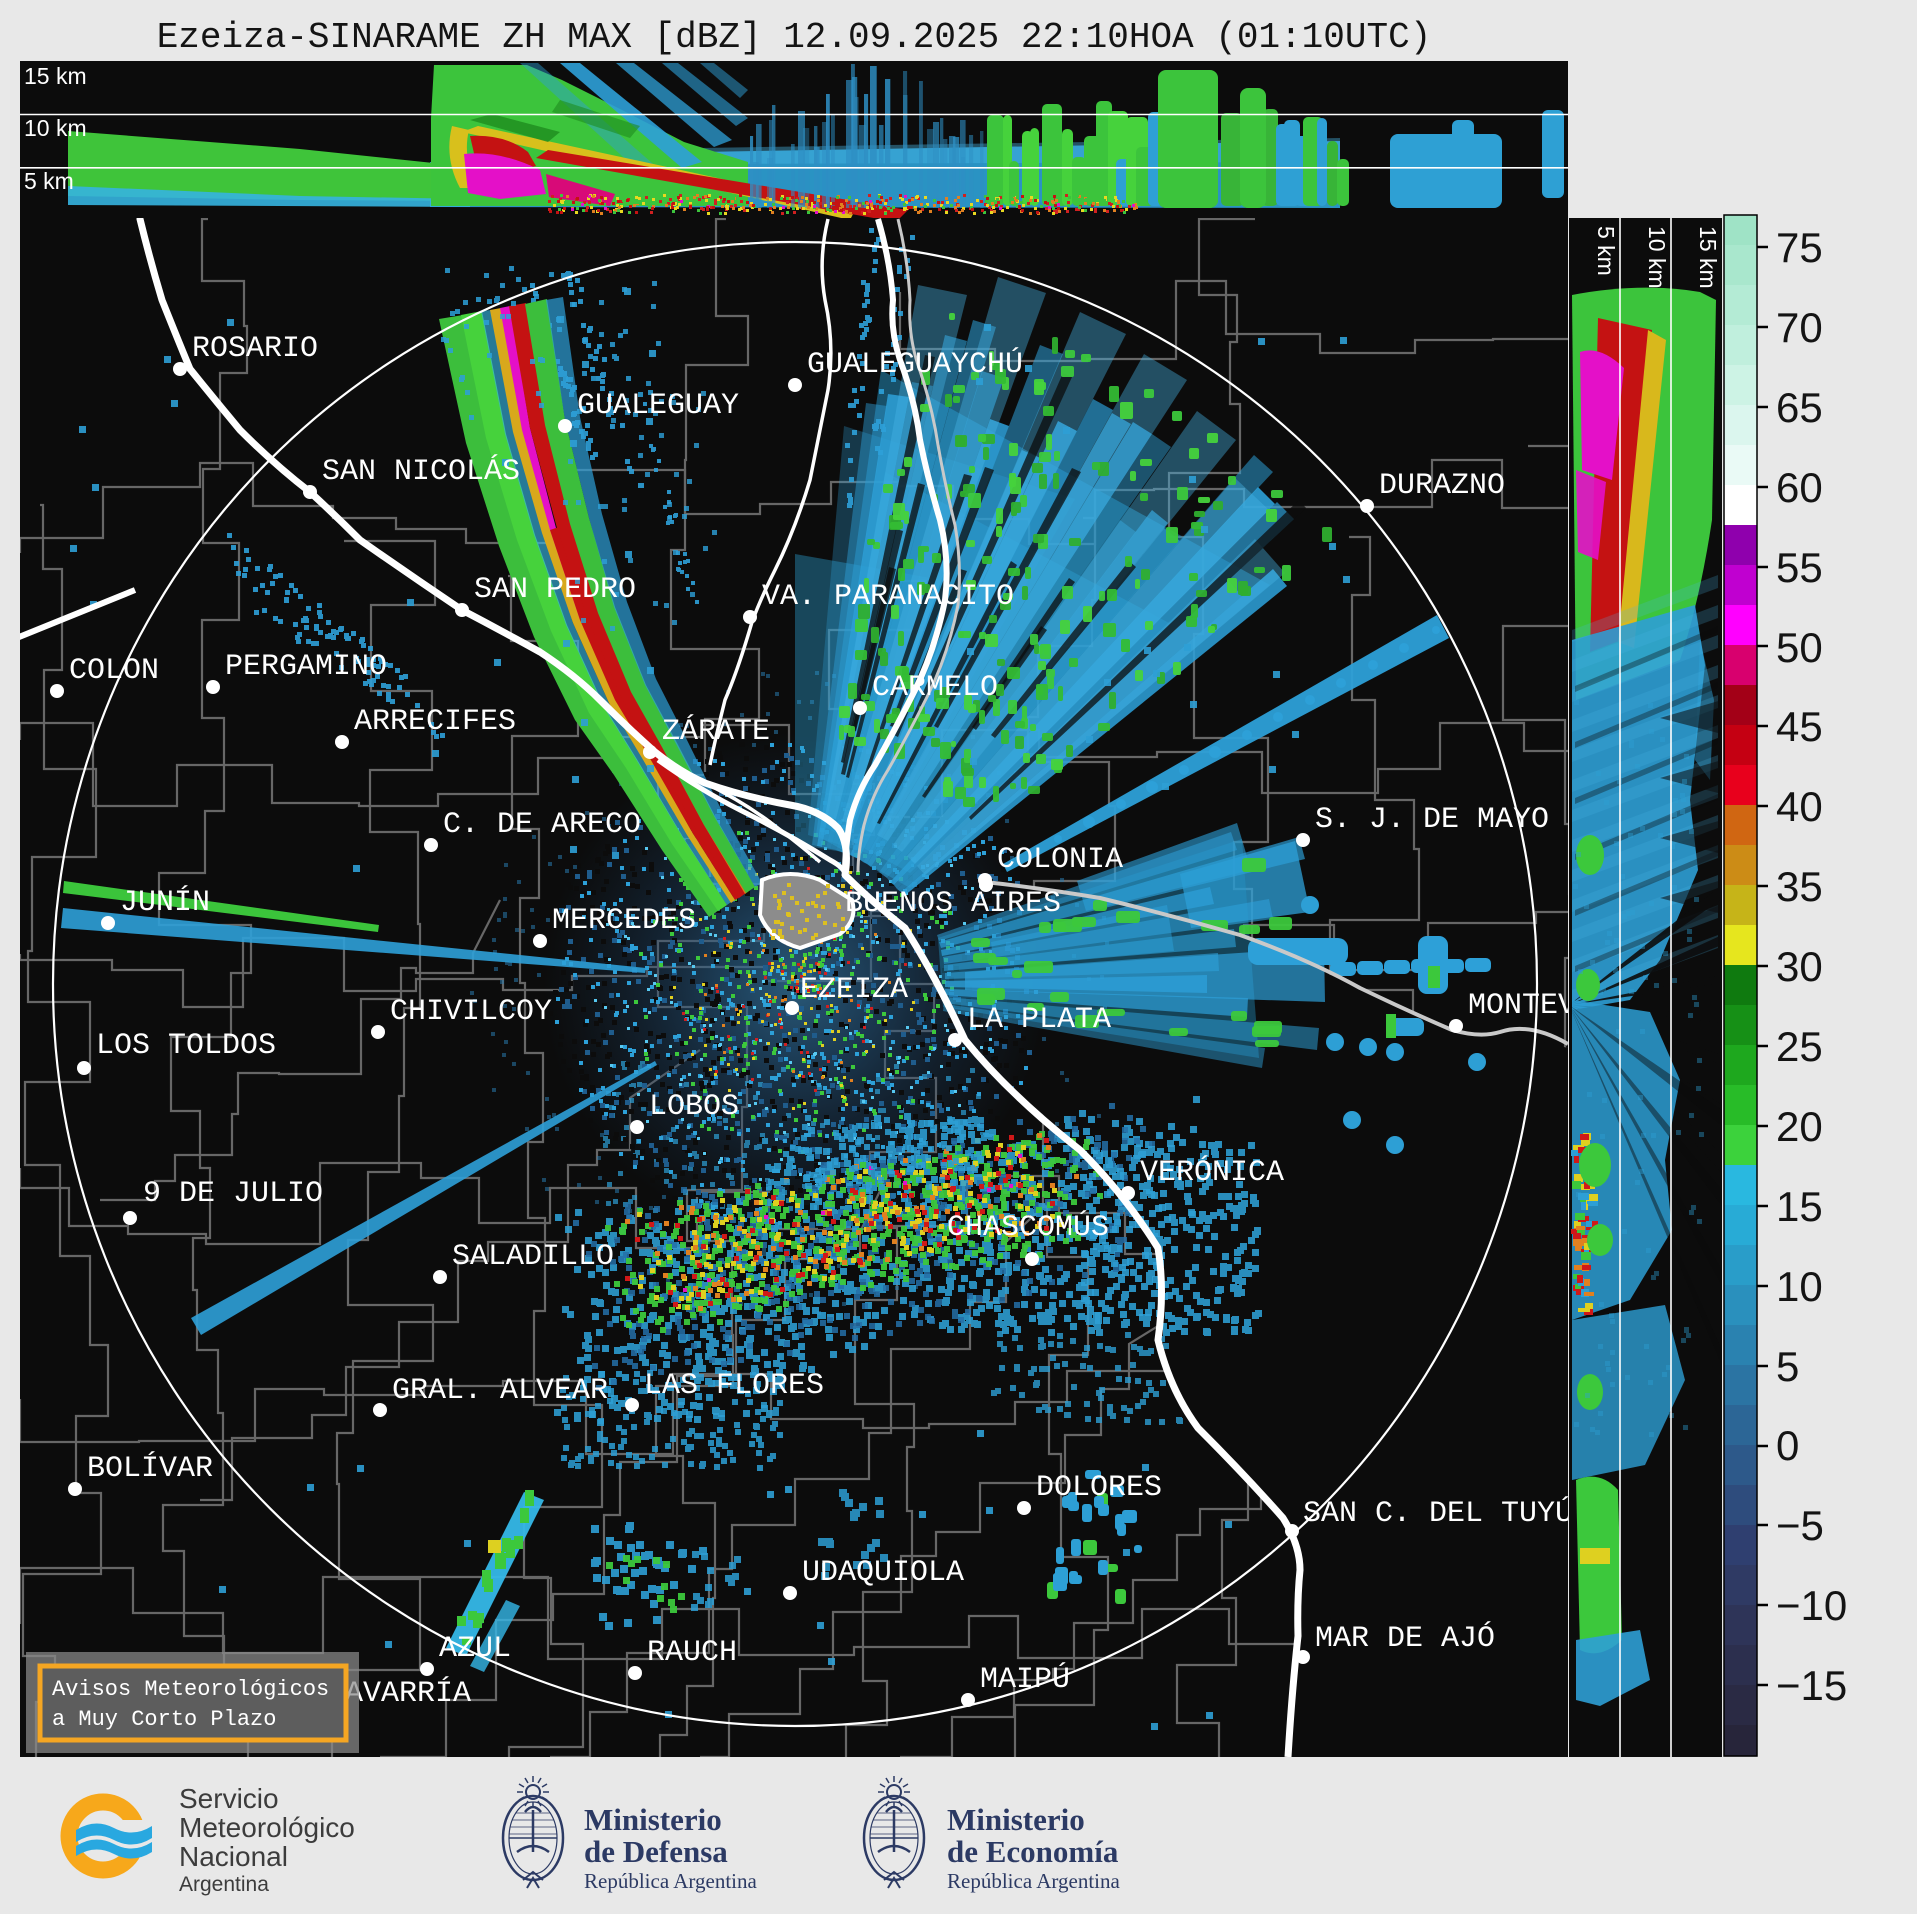 The height and width of the screenshot is (1914, 1917). I want to click on svg-text: SAN C. DEL TUYÚ, so click(1438, 1513).